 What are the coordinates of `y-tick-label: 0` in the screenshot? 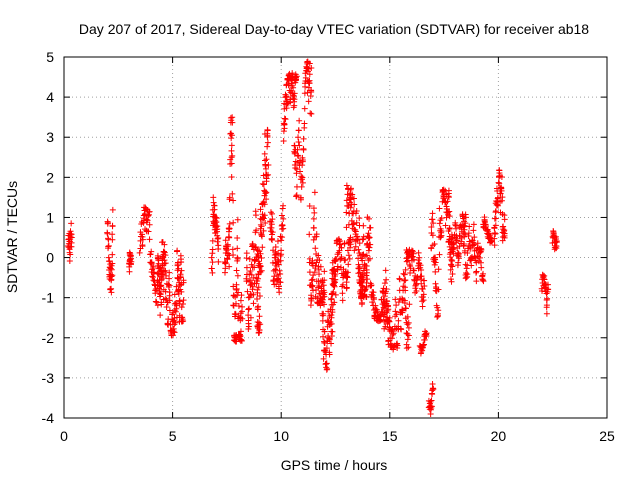 It's located at (50, 258).